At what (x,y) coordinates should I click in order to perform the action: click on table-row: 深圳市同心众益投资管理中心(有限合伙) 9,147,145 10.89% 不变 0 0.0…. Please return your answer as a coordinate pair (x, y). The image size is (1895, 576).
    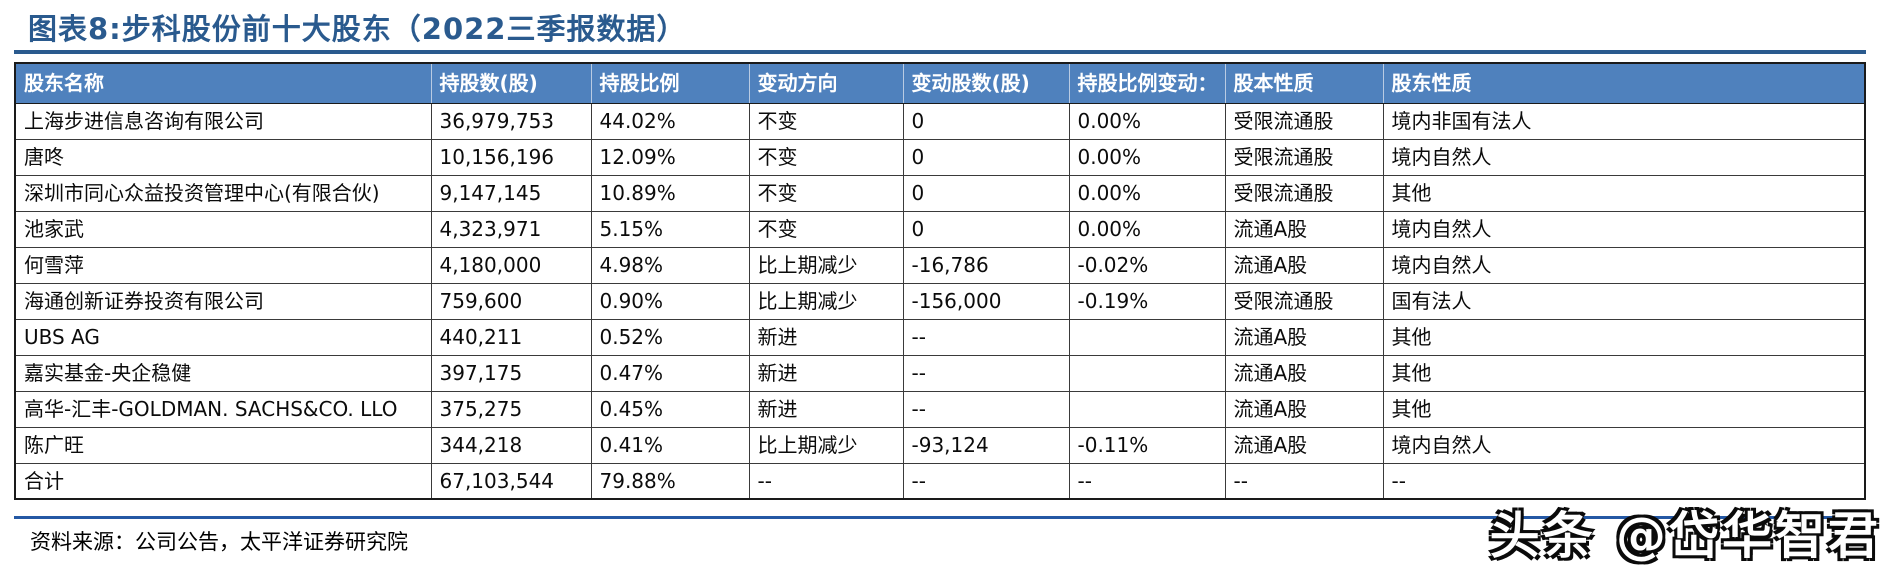
    Looking at the image, I should click on (940, 193).